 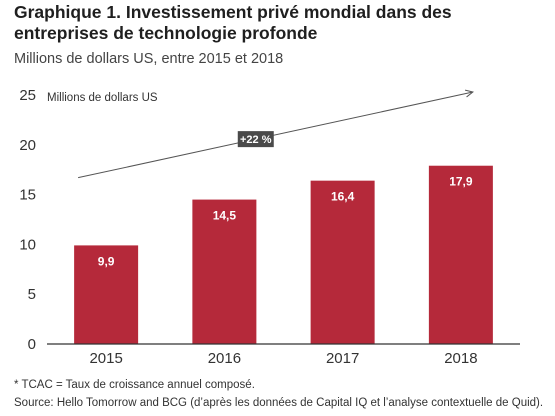 I want to click on growth-badge, so click(x=255, y=139).